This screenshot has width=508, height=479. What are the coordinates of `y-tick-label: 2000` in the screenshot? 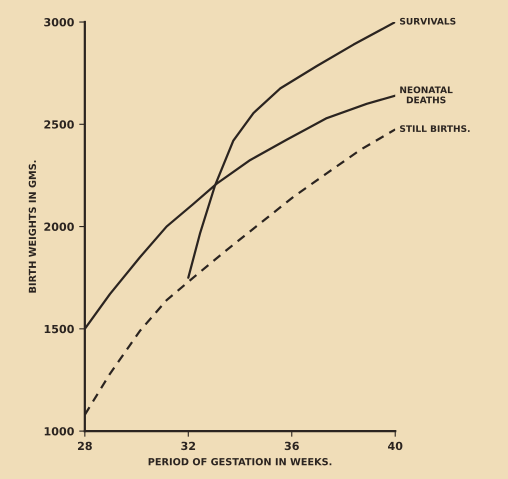 It's located at (59, 226).